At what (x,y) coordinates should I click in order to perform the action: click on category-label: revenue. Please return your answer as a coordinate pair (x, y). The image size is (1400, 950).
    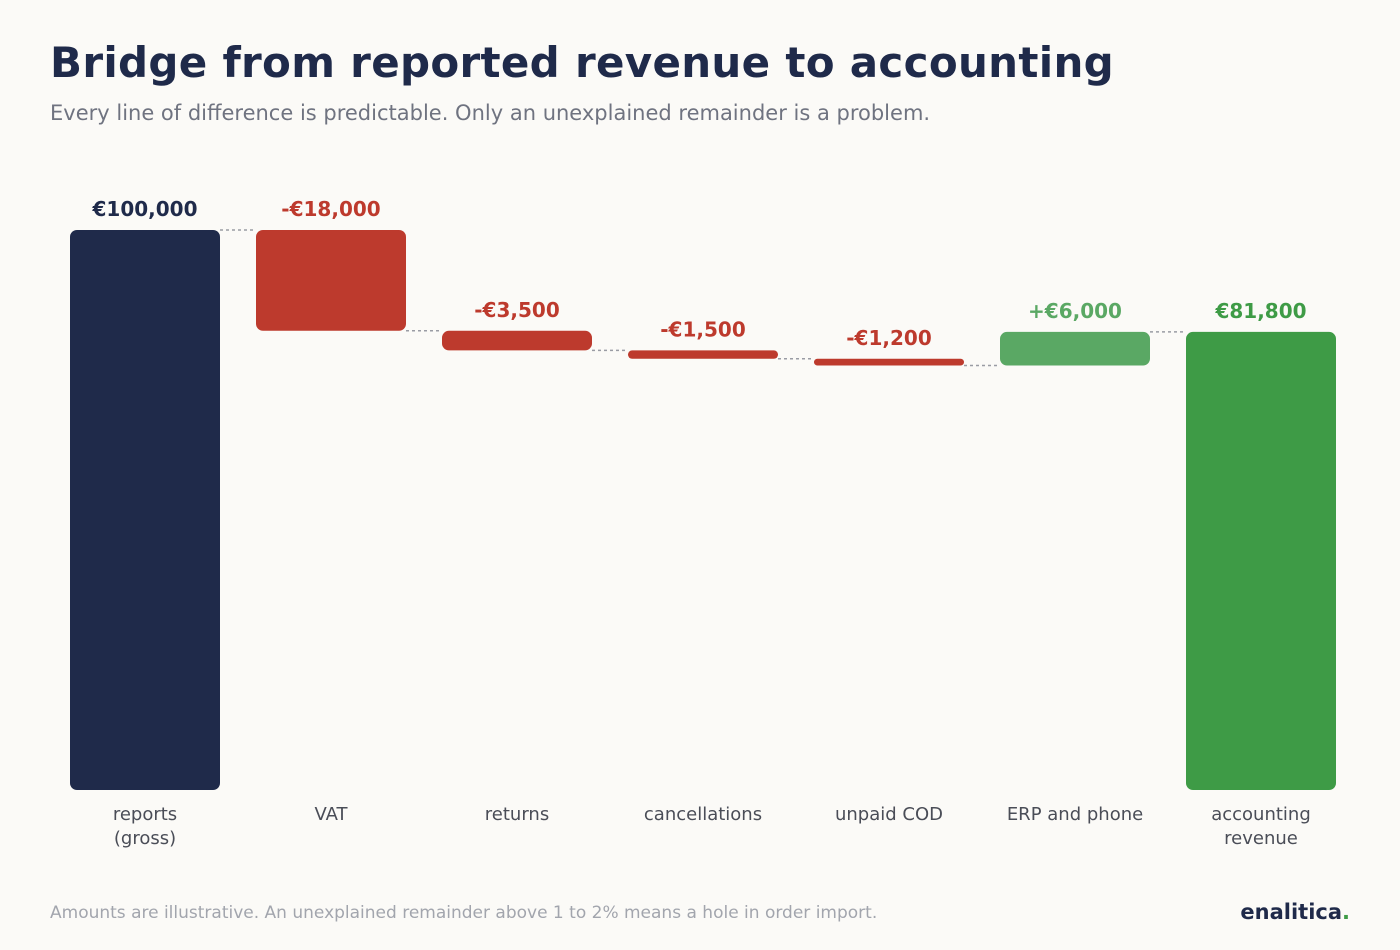
    Looking at the image, I should click on (1261, 838).